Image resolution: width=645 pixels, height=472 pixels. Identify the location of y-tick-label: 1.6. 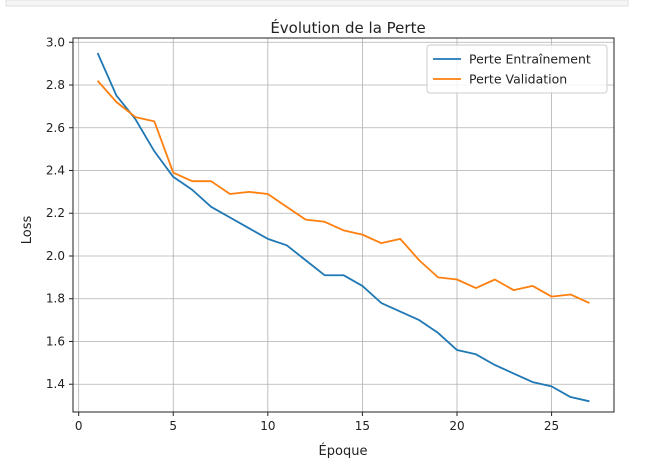
(55, 341).